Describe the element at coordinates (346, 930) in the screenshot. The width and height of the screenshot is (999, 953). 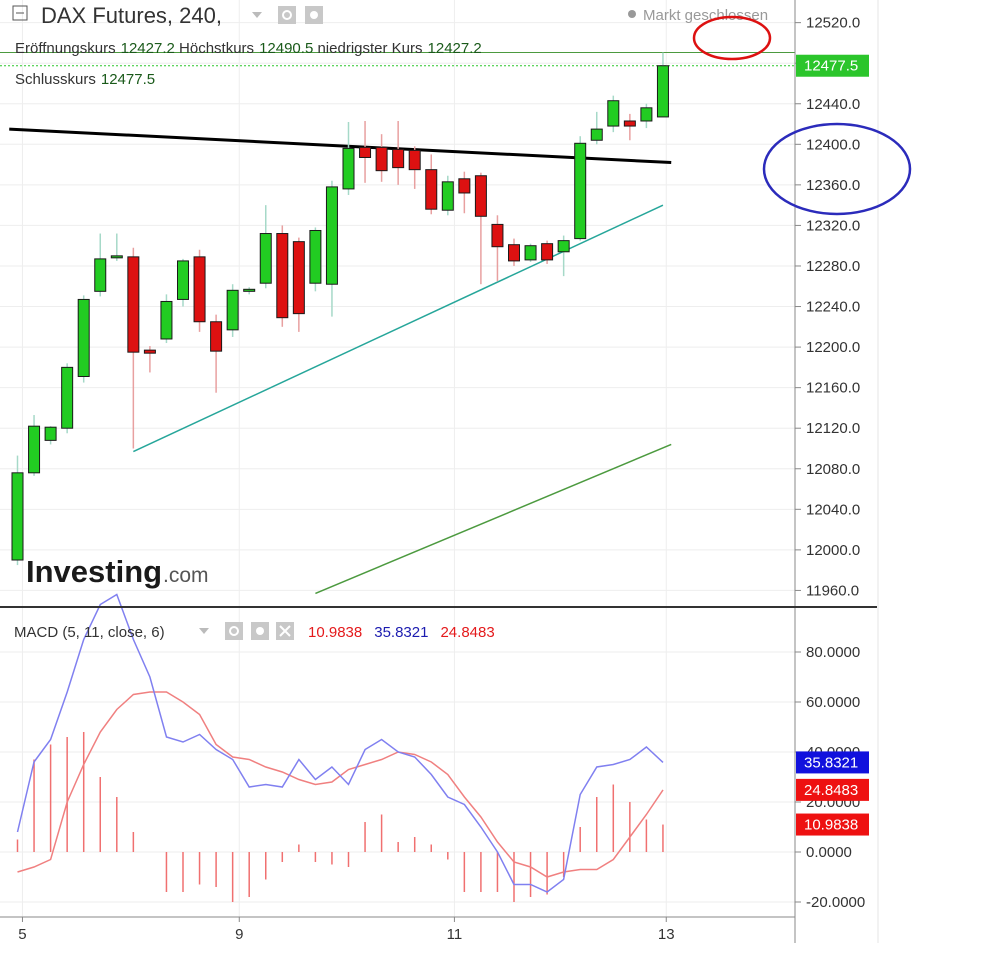
I see `time-axis: 5 9 11 13` at that location.